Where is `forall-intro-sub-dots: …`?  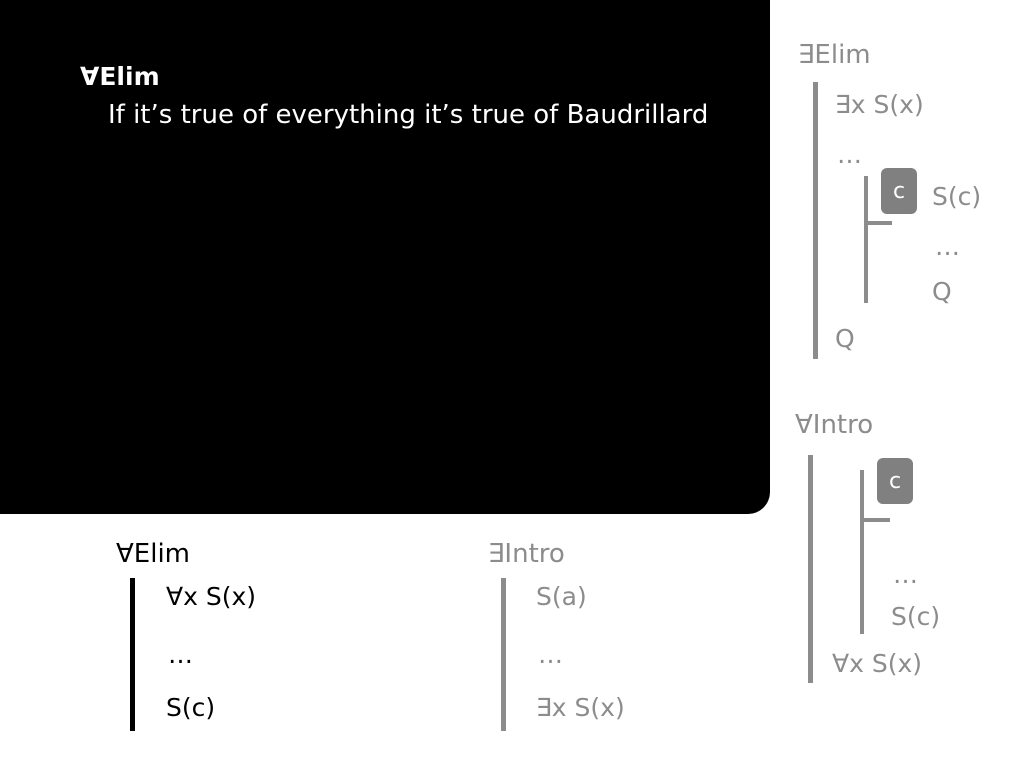
forall-intro-sub-dots: … is located at coordinates (905, 574).